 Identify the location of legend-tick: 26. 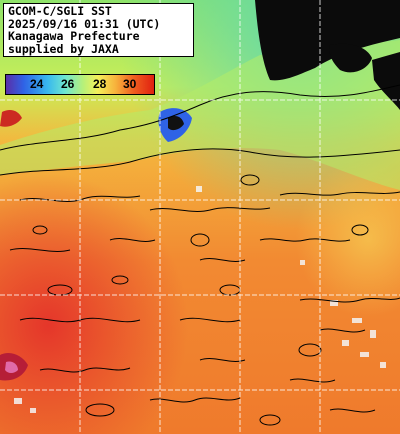
(68, 84).